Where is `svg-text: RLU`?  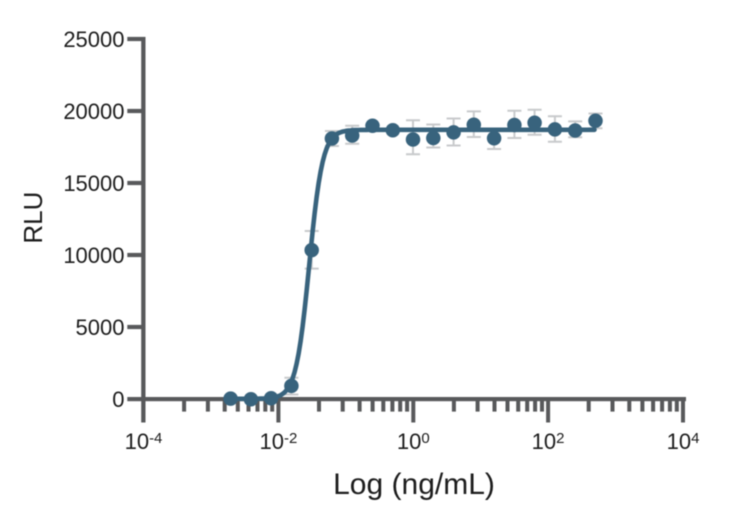 svg-text: RLU is located at coordinates (33, 218).